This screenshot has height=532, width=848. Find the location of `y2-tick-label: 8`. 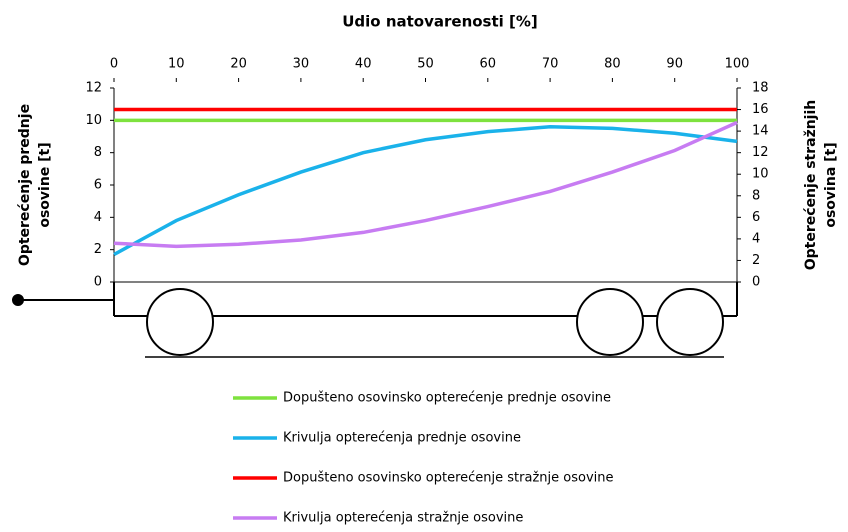

y2-tick-label: 8 is located at coordinates (756, 195).